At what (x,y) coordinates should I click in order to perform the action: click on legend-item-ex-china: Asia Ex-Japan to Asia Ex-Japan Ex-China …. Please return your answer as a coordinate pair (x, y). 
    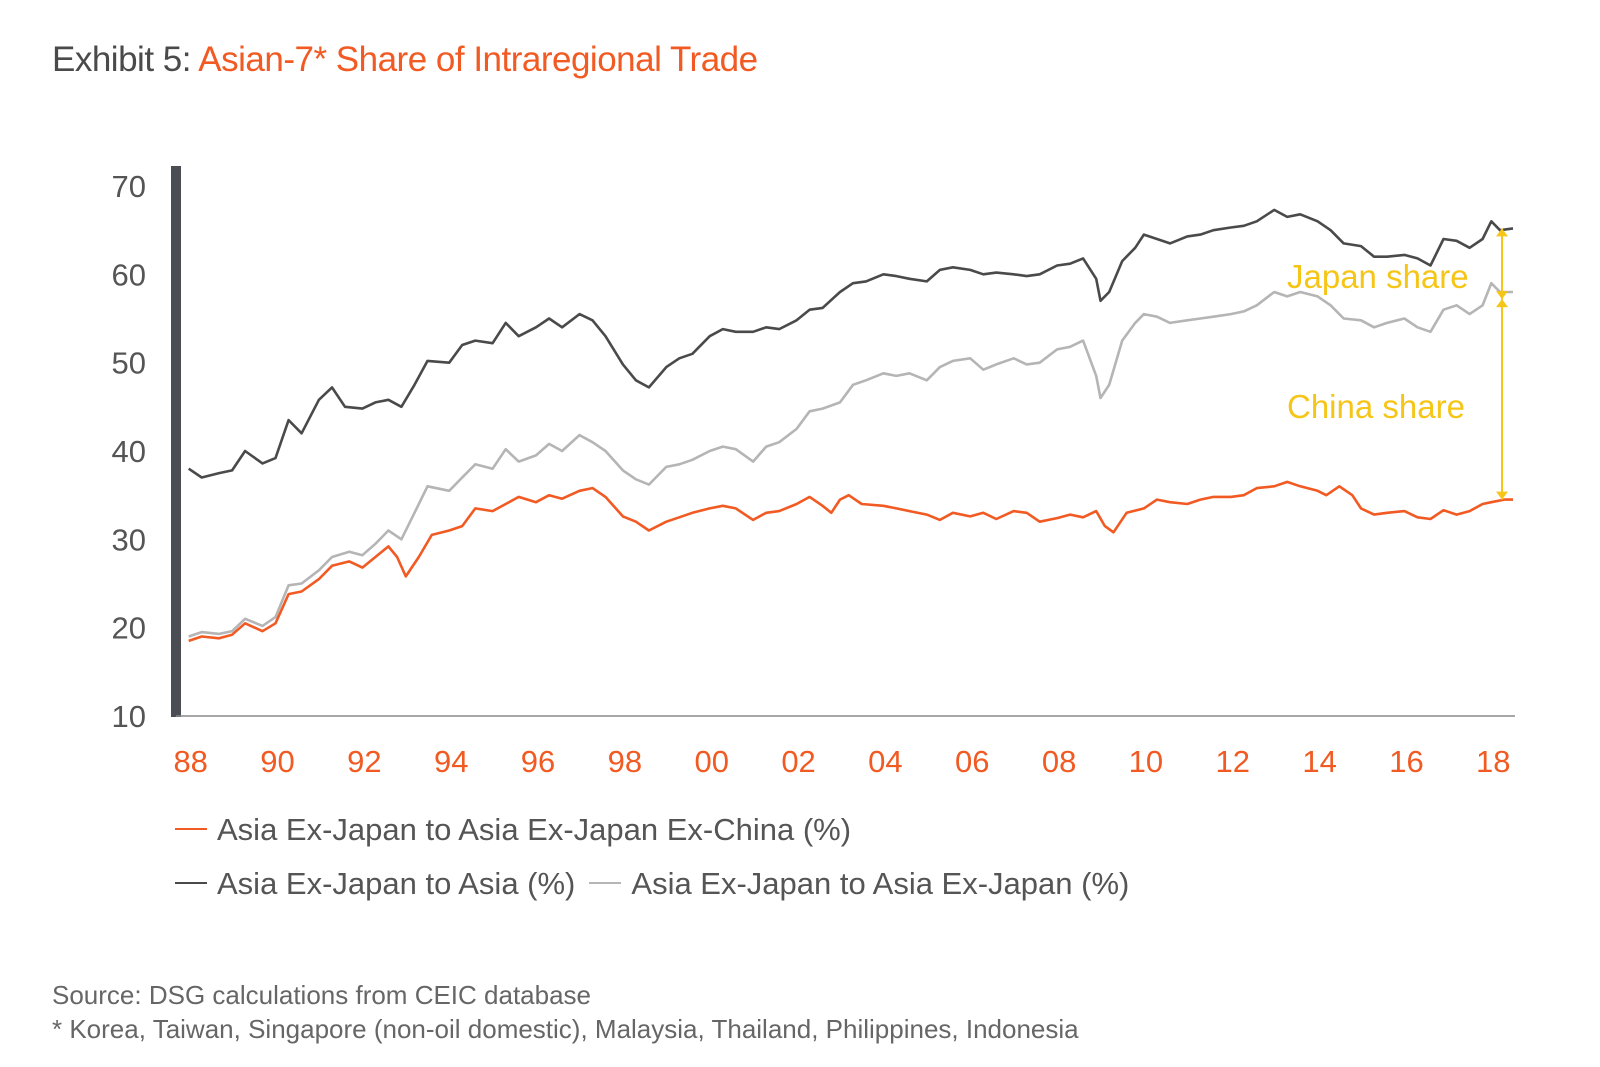
    Looking at the image, I should click on (513, 830).